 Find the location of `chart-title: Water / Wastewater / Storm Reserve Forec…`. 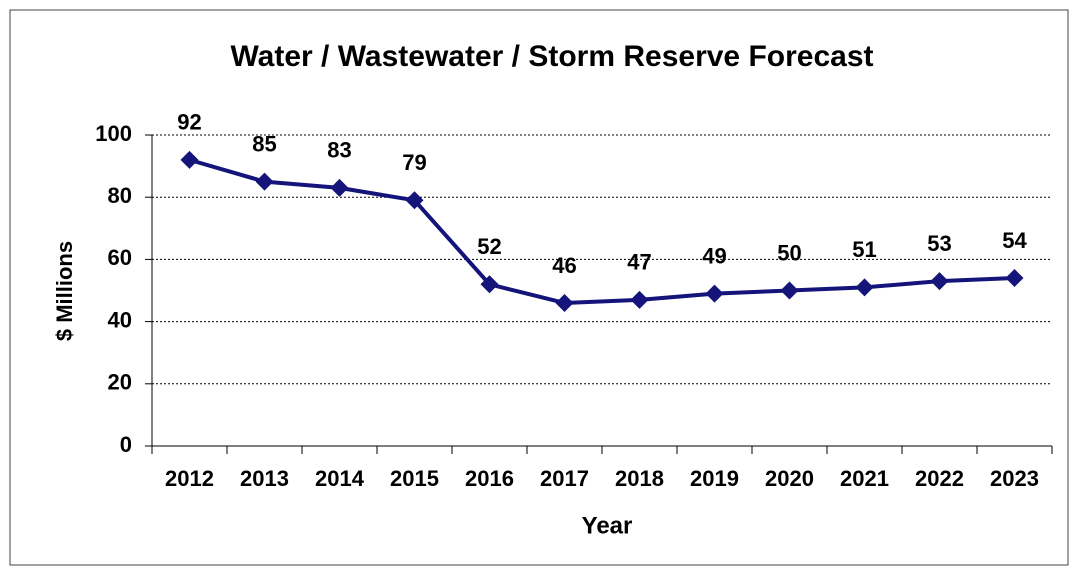

chart-title: Water / Wastewater / Storm Reserve Forec… is located at coordinates (551, 56).